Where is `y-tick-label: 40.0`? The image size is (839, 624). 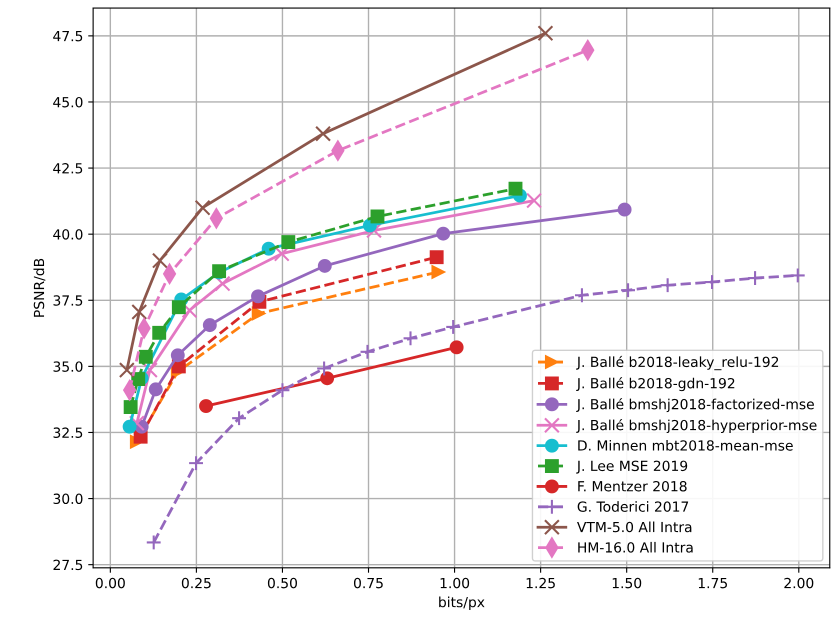
y-tick-label: 40.0 is located at coordinates (67, 234).